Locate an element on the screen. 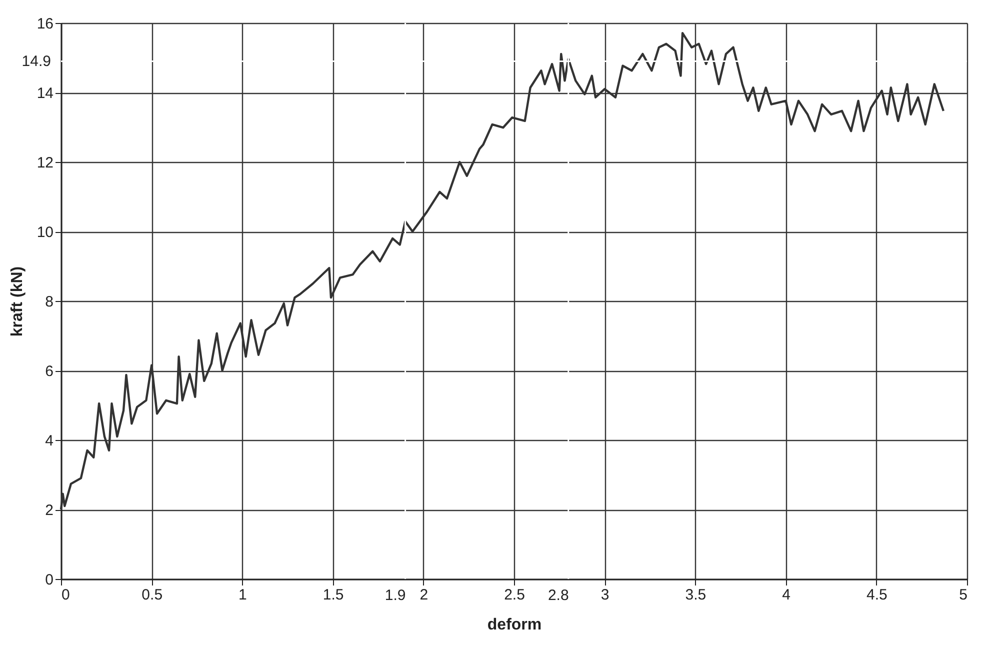 This screenshot has width=1000, height=655. y-tick-label: 6 is located at coordinates (49, 371).